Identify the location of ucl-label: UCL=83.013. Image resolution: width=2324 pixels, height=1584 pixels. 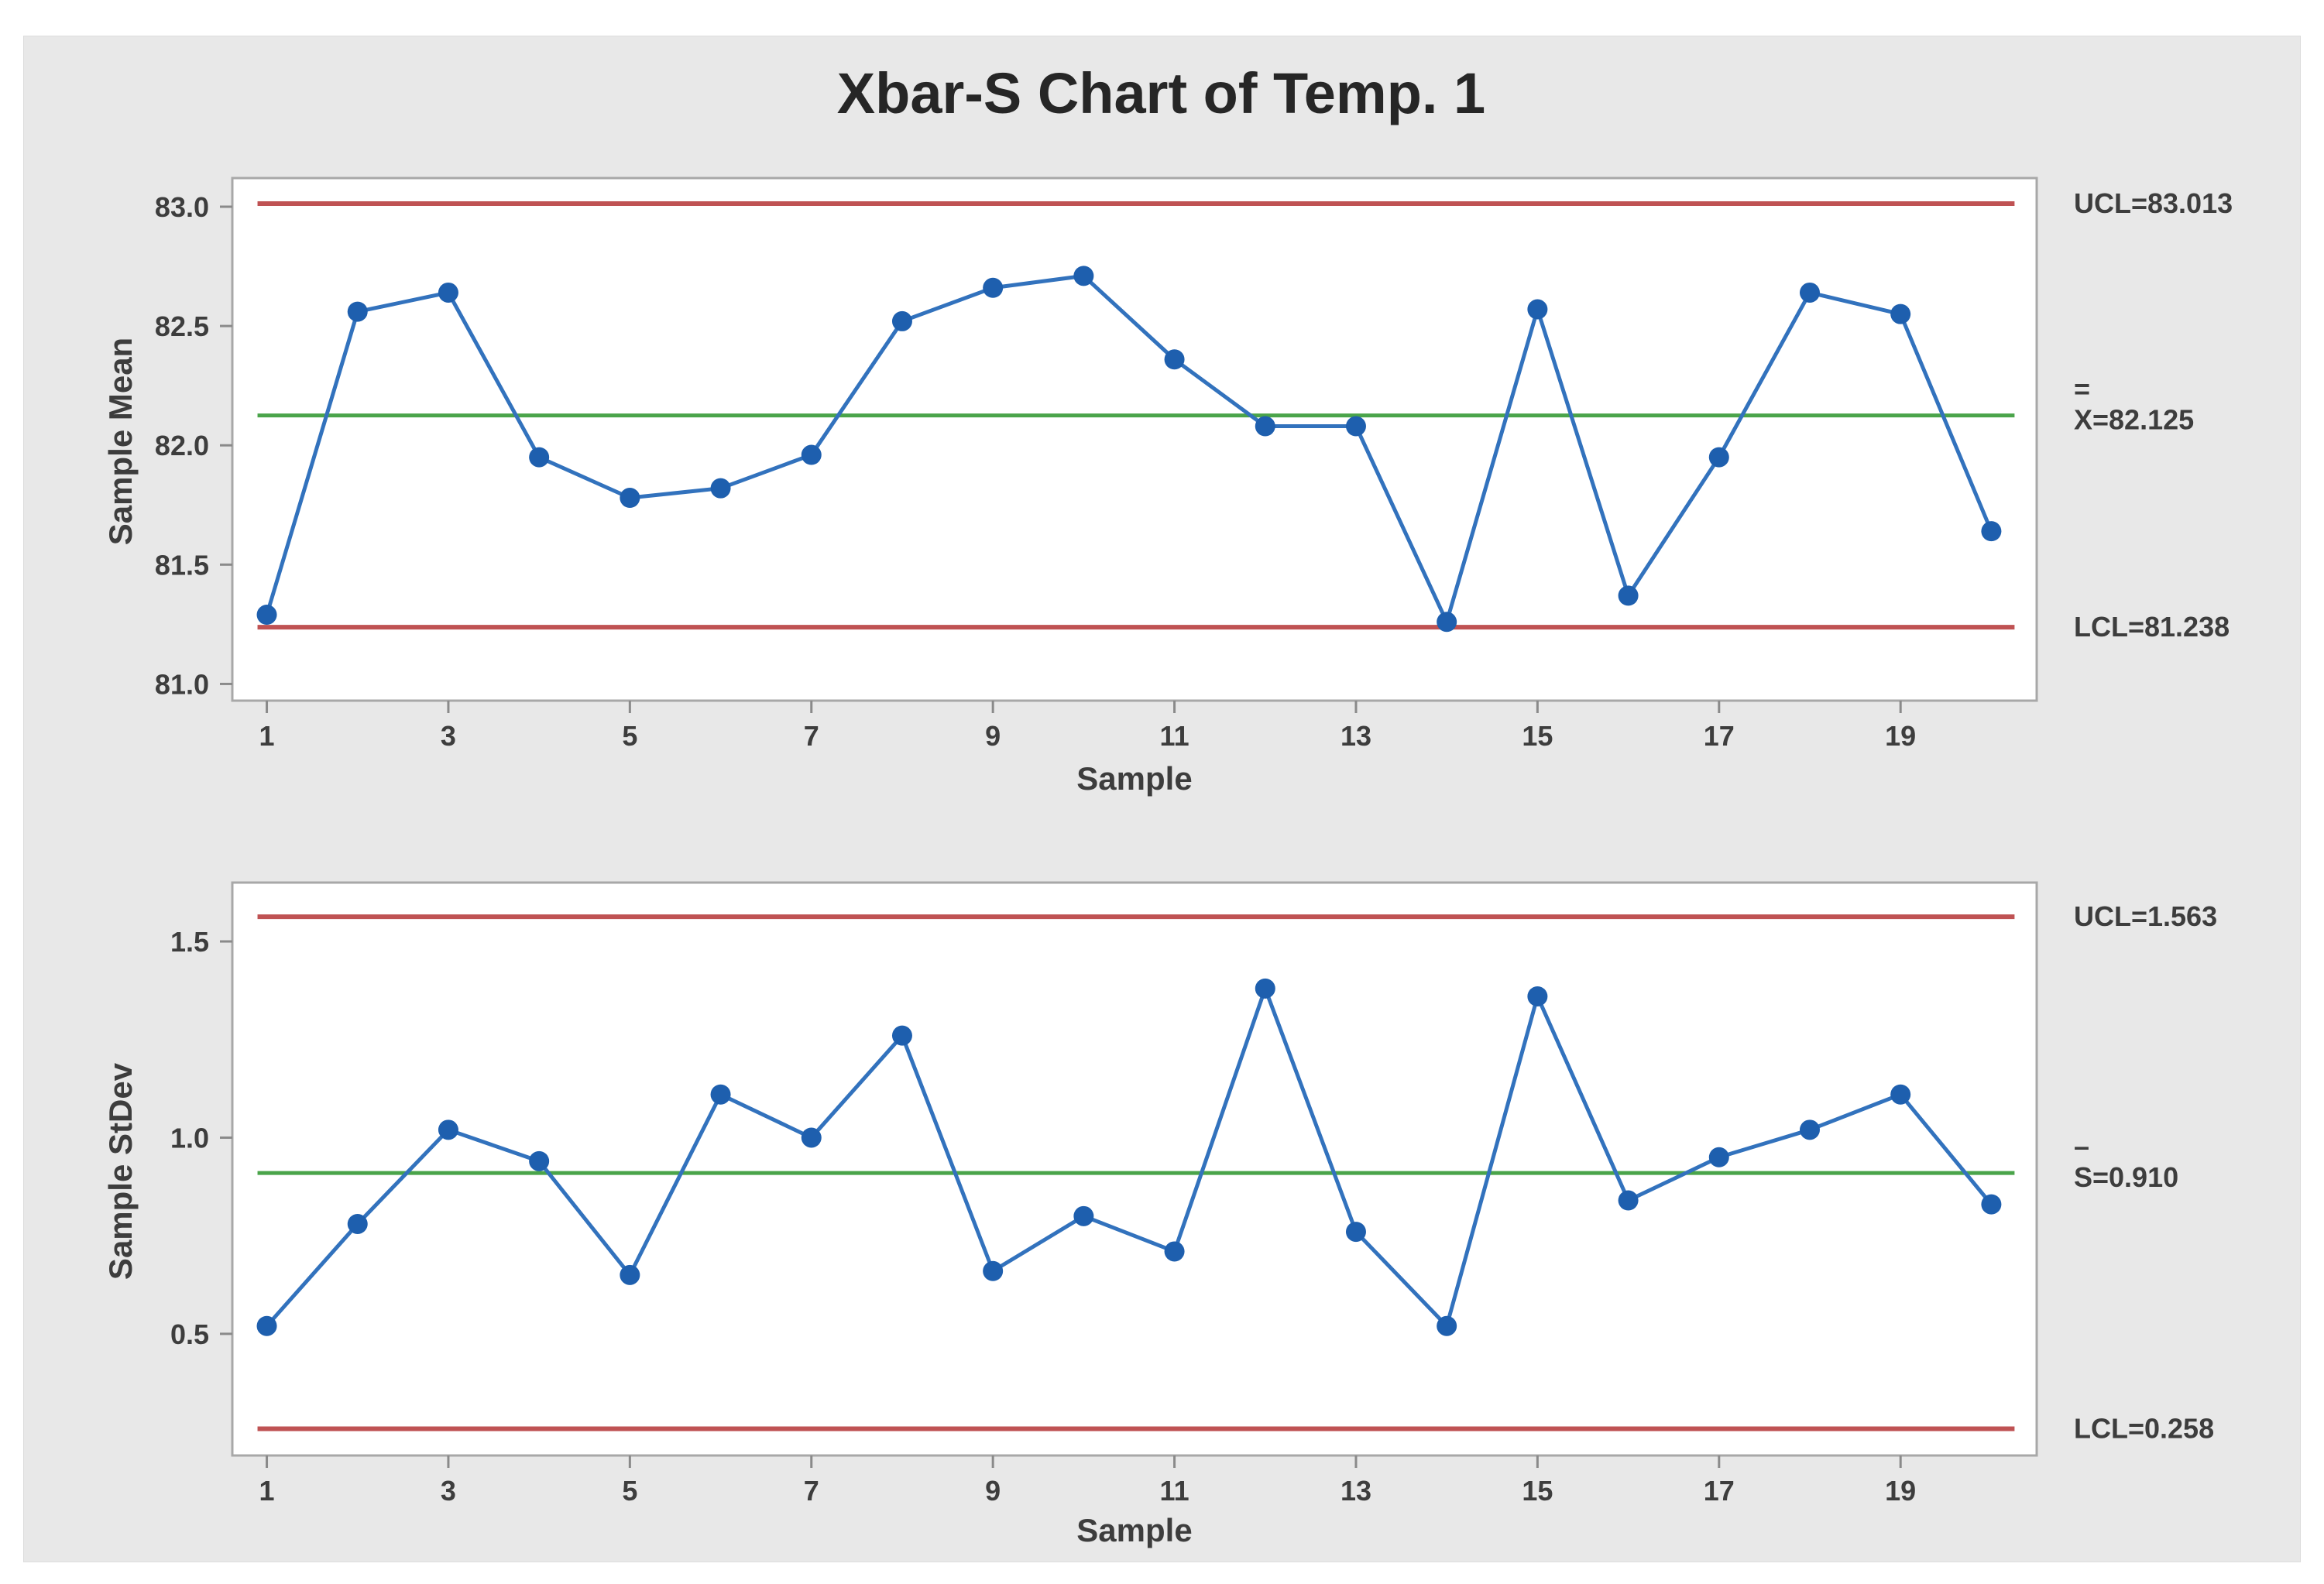
(2153, 203).